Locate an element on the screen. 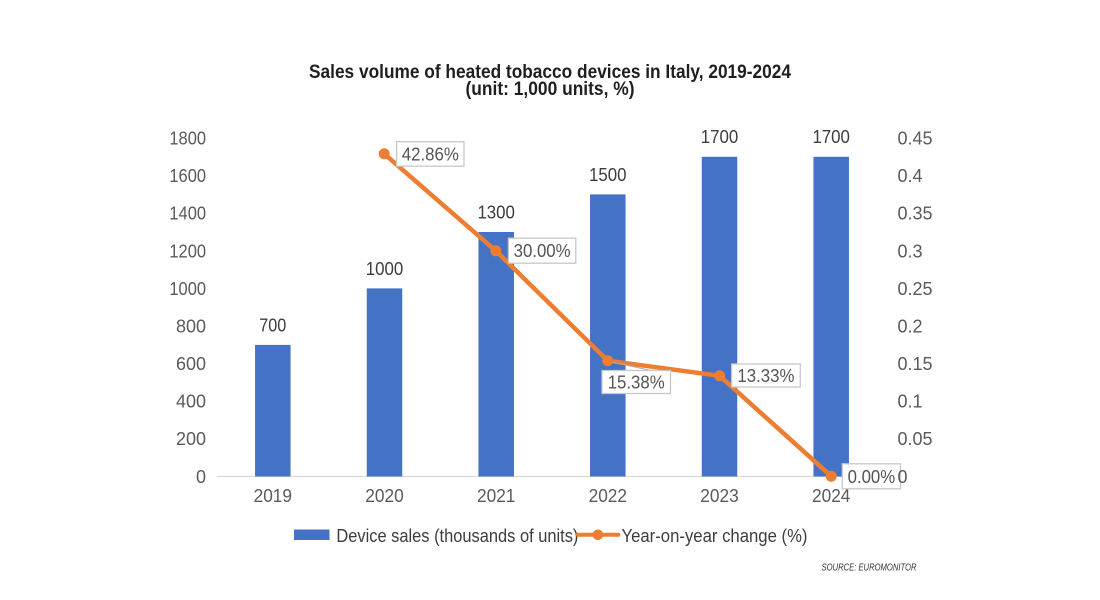 The height and width of the screenshot is (600, 1100). svg-text: 0.2 is located at coordinates (910, 326).